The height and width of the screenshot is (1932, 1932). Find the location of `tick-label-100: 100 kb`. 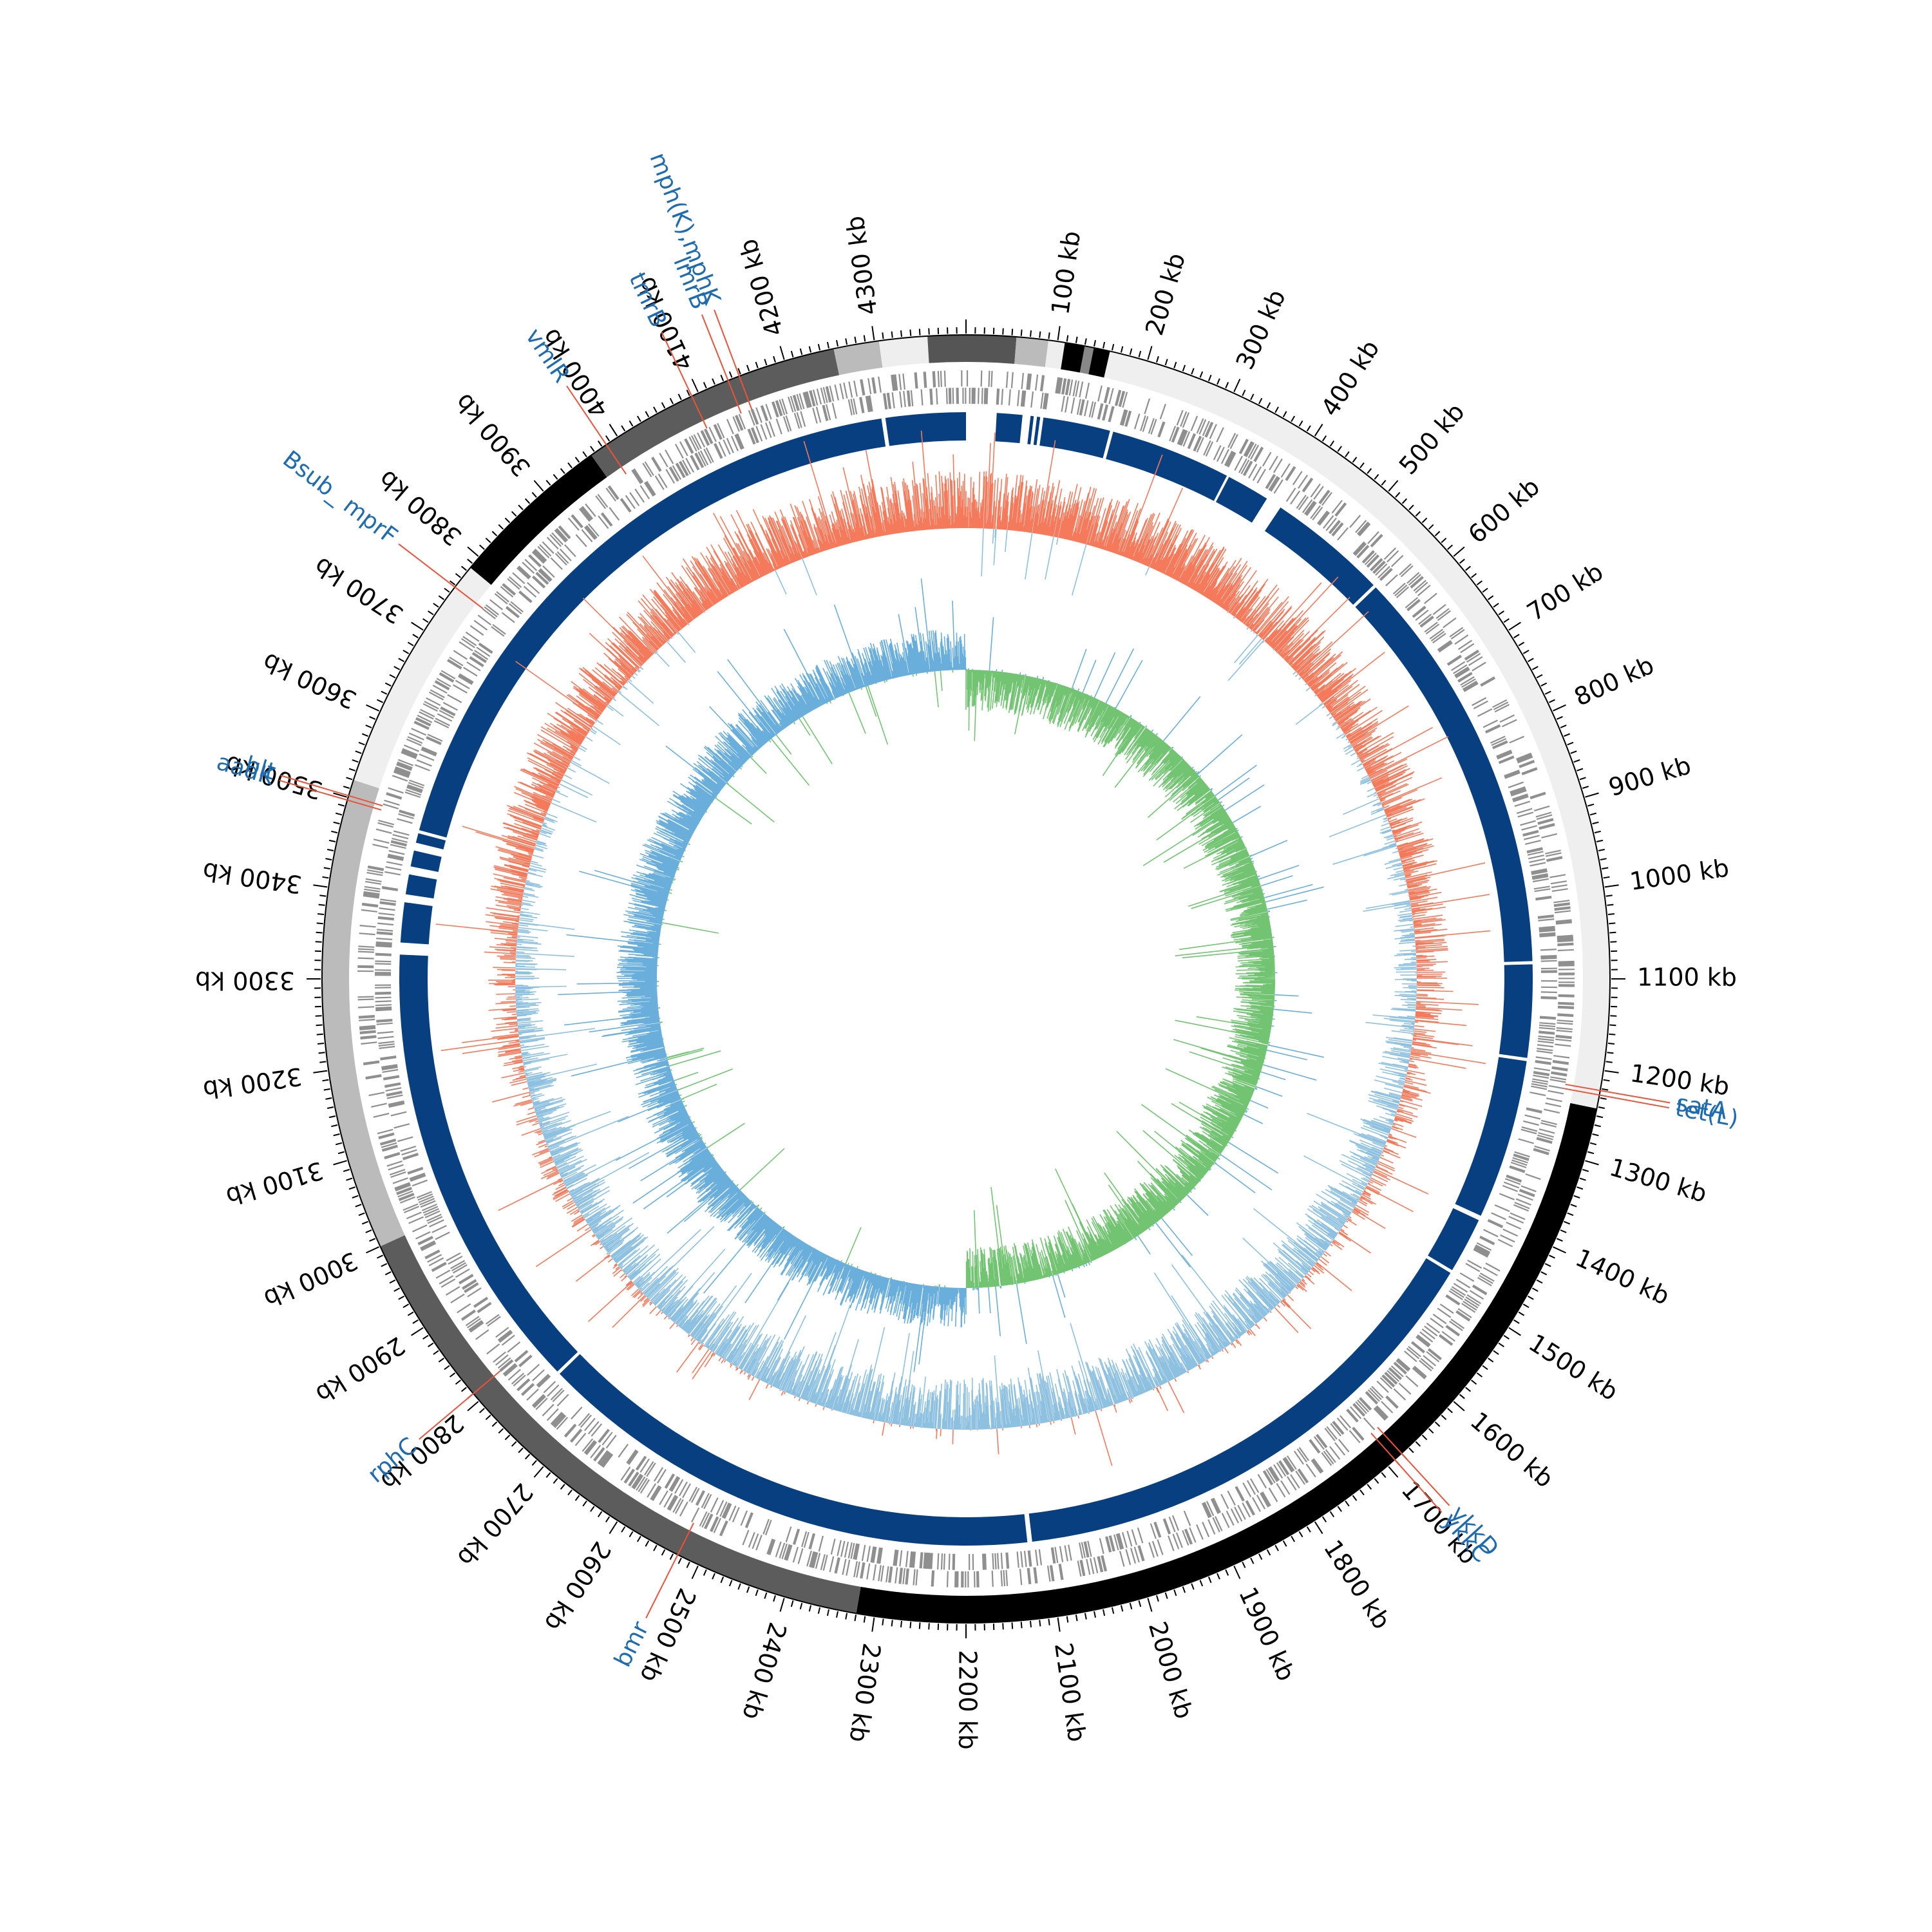

tick-label-100: 100 kb is located at coordinates (1066, 273).